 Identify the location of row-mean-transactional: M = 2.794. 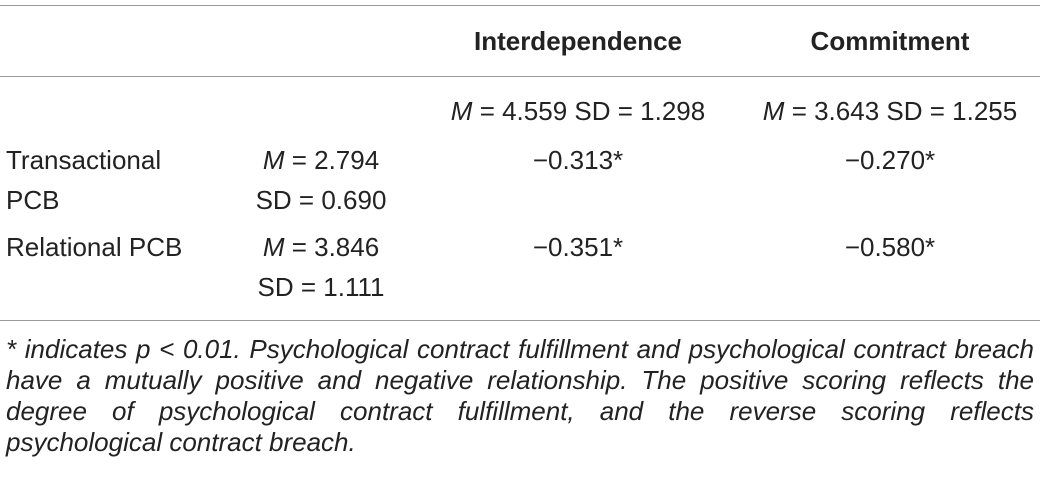
(321, 160).